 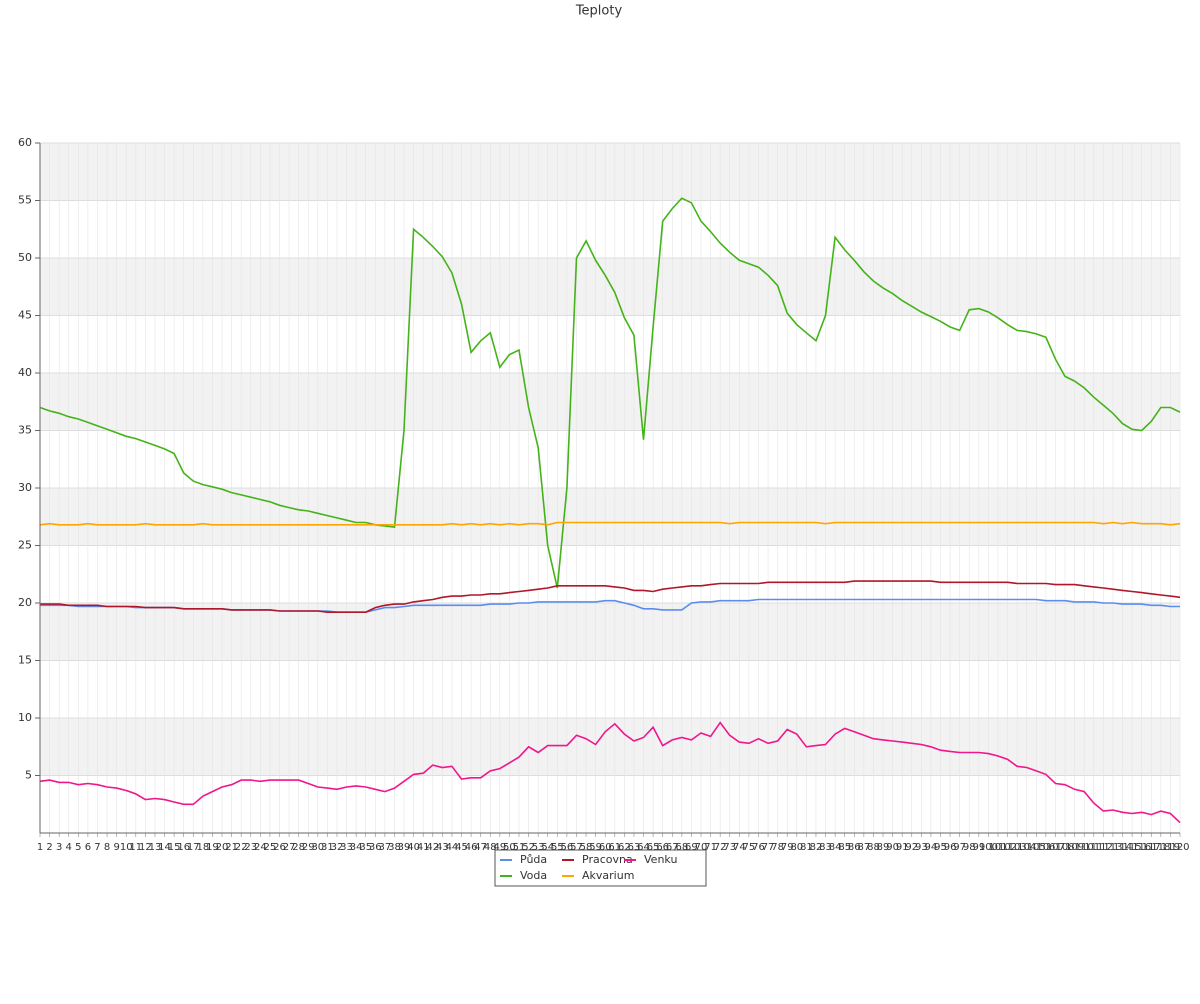 I want to click on y-tick-label: 5, so click(x=28, y=775).